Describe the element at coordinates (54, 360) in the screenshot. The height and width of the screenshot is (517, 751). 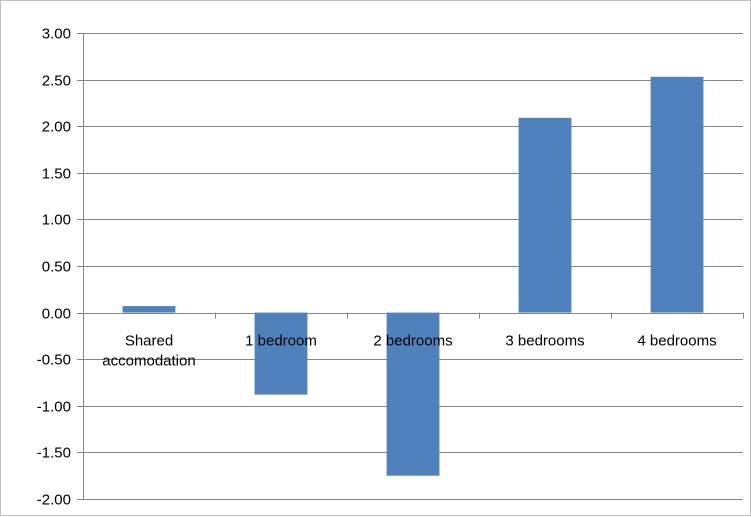
I see `y-tick-label: -0.50` at that location.